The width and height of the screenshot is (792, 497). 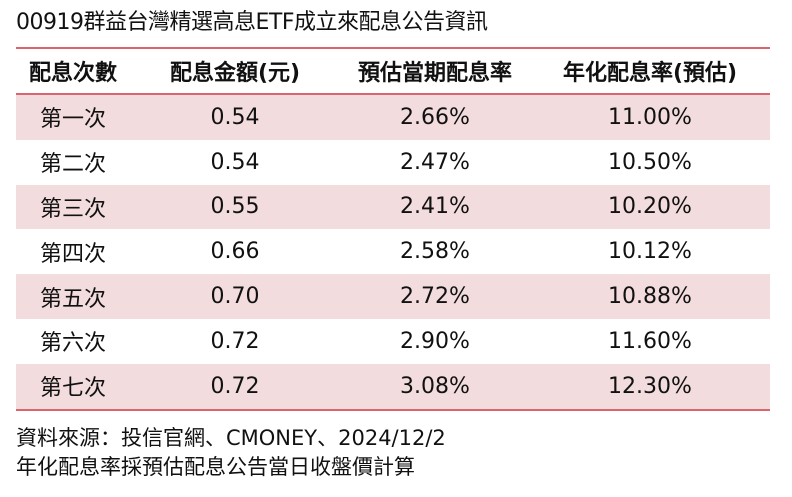 What do you see at coordinates (72, 344) in the screenshot?
I see `cell-payout-count: 第六次` at bounding box center [72, 344].